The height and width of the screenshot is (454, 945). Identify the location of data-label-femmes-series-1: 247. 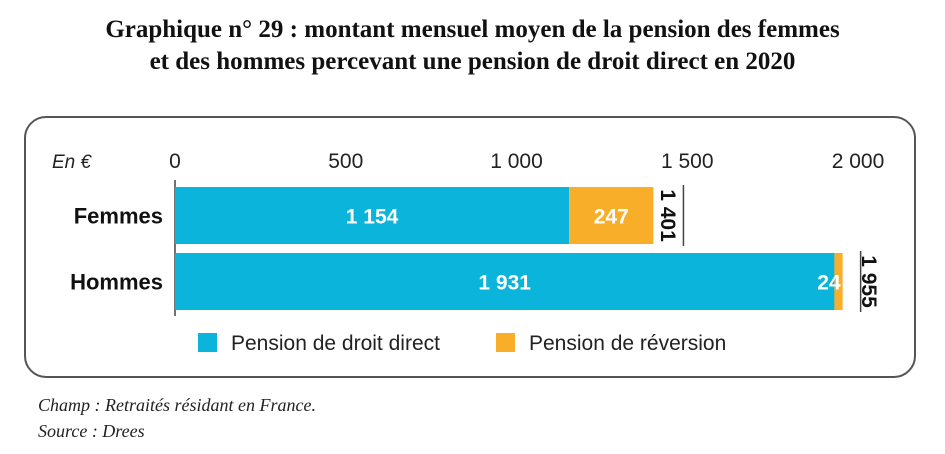
(611, 217).